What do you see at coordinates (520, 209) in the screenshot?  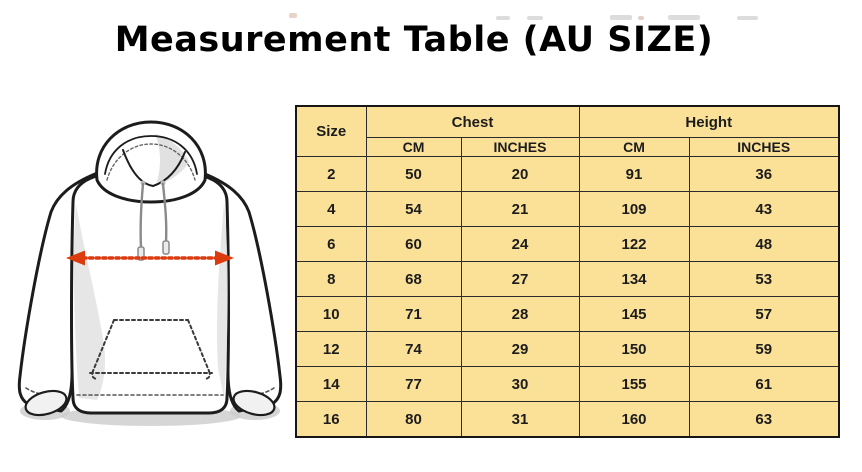 I see `chest-inches-cell: 21` at bounding box center [520, 209].